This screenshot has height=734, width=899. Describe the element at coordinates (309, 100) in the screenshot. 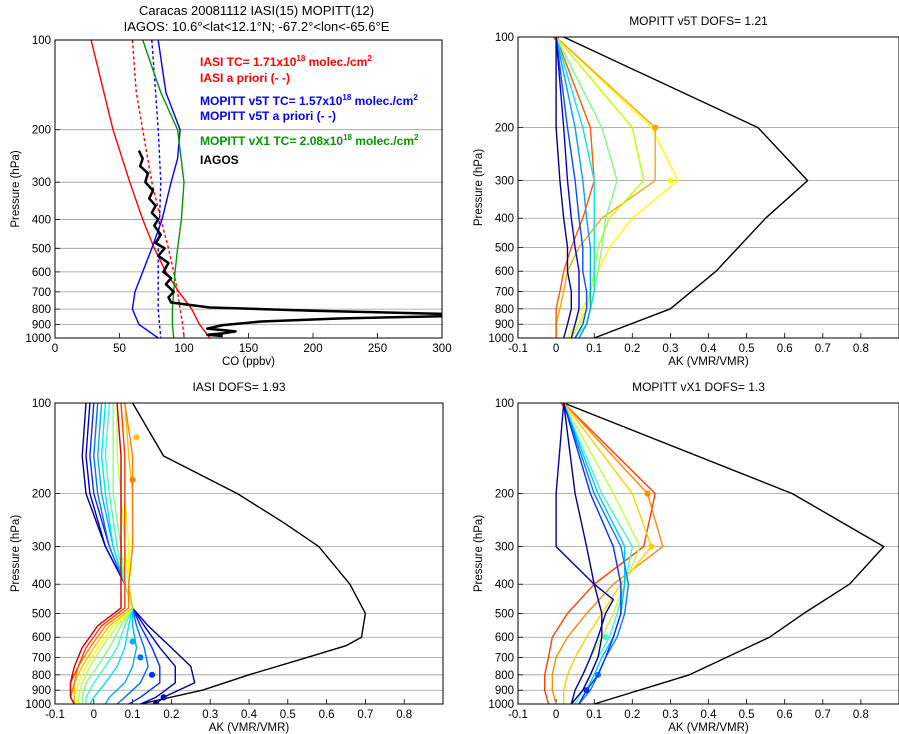

I see `legend-entry: MOPITT v5T TC= 1.57x1018 molec./cm2` at that location.